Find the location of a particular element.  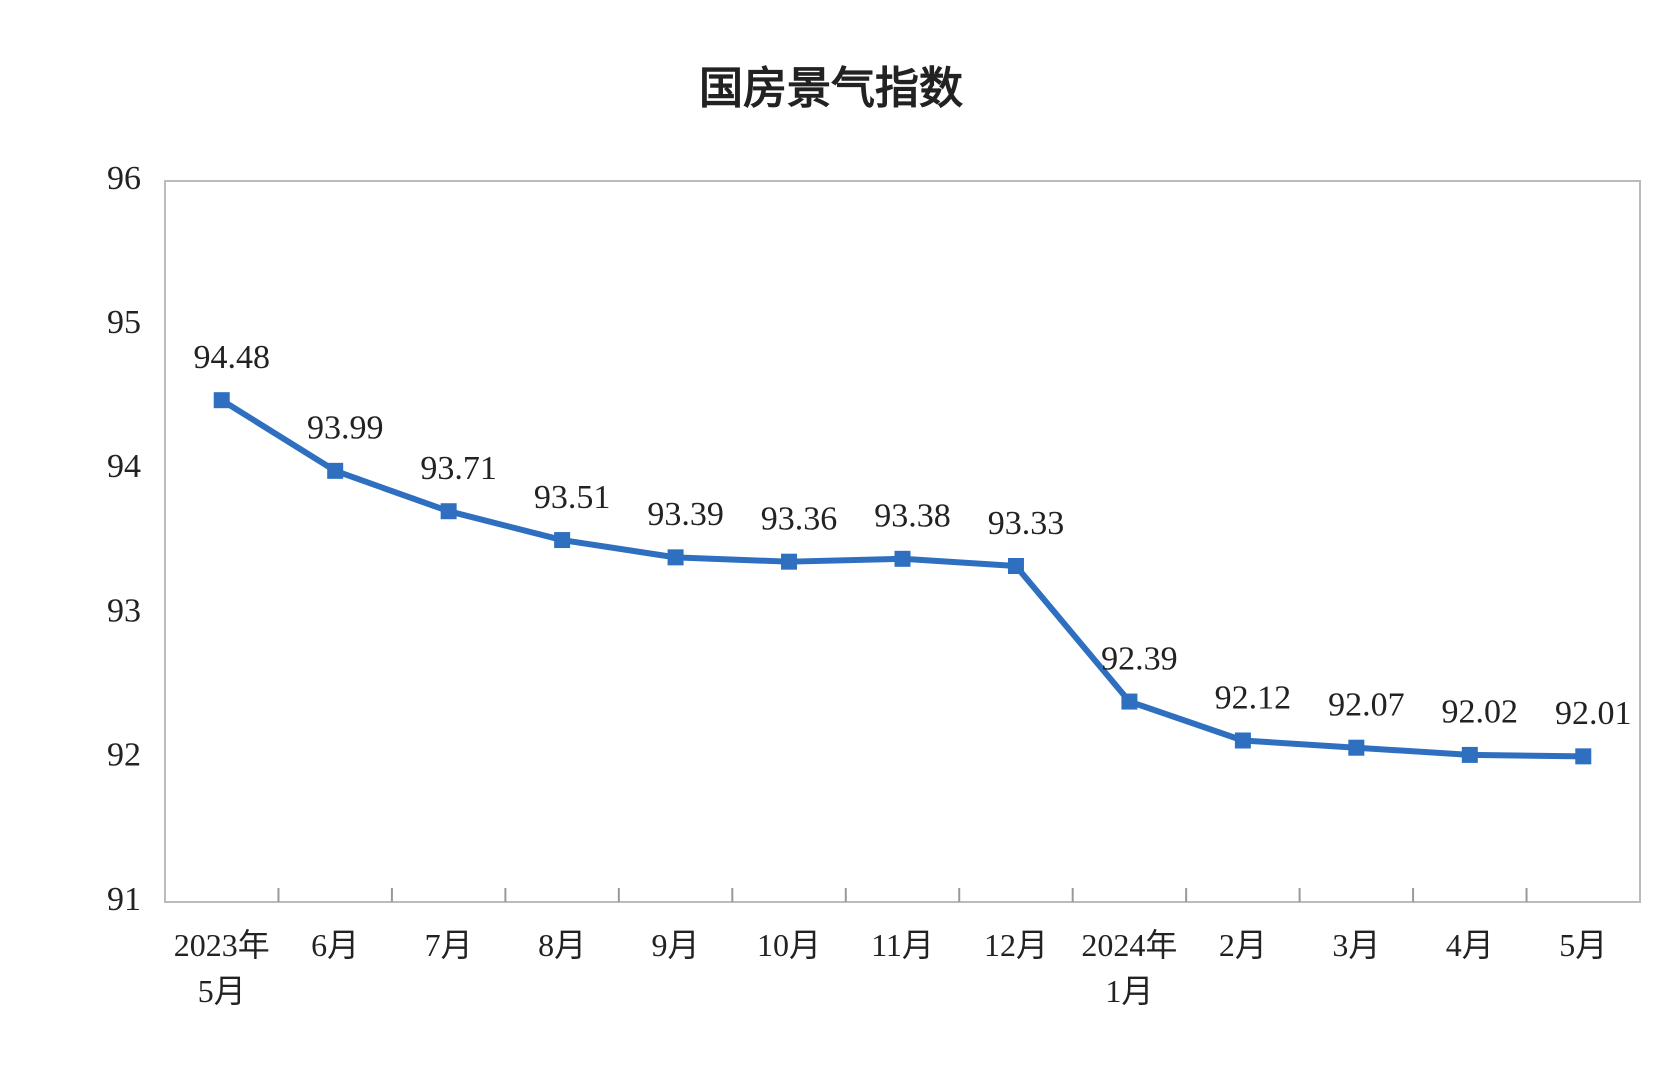

x-tick-label: 2023年 5月 is located at coordinates (221, 968).